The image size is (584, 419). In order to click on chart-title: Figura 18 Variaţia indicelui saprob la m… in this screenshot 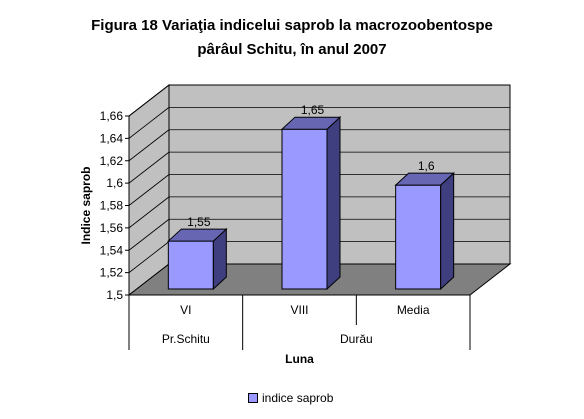, I will do `click(292, 38)`.